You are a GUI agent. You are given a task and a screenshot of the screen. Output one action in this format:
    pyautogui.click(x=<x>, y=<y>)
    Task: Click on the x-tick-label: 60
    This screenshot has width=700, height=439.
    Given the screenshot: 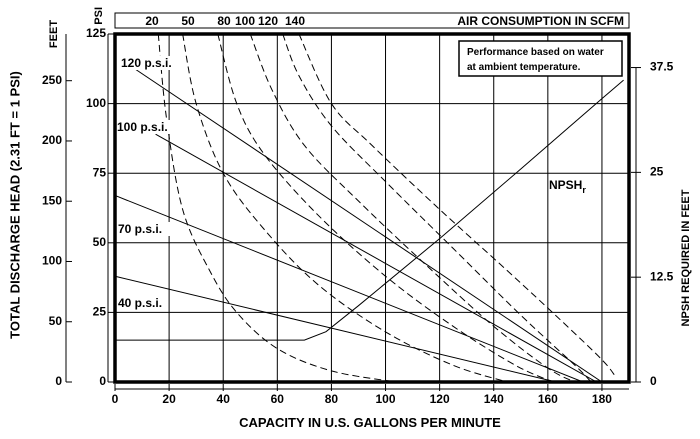 What is the action you would take?
    pyautogui.click(x=278, y=399)
    